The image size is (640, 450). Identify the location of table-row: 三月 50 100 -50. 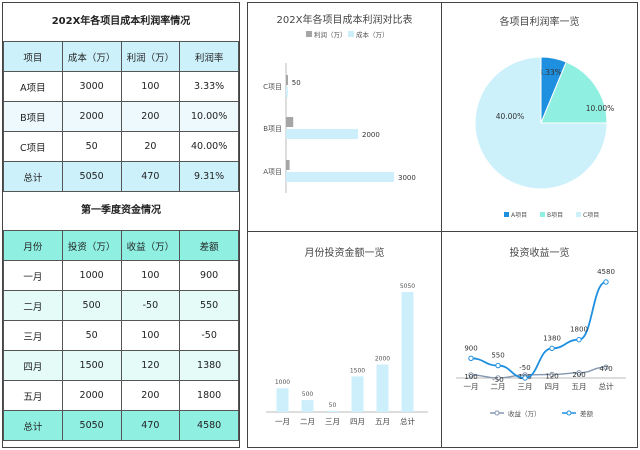
(121, 335).